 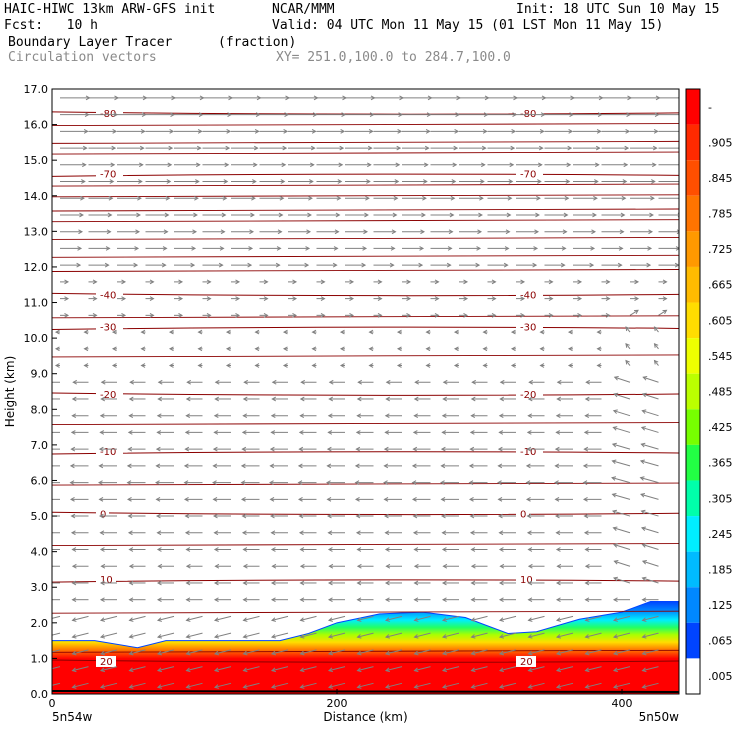 What do you see at coordinates (10, 391) in the screenshot?
I see `y-axis-label: Height (km)` at bounding box center [10, 391].